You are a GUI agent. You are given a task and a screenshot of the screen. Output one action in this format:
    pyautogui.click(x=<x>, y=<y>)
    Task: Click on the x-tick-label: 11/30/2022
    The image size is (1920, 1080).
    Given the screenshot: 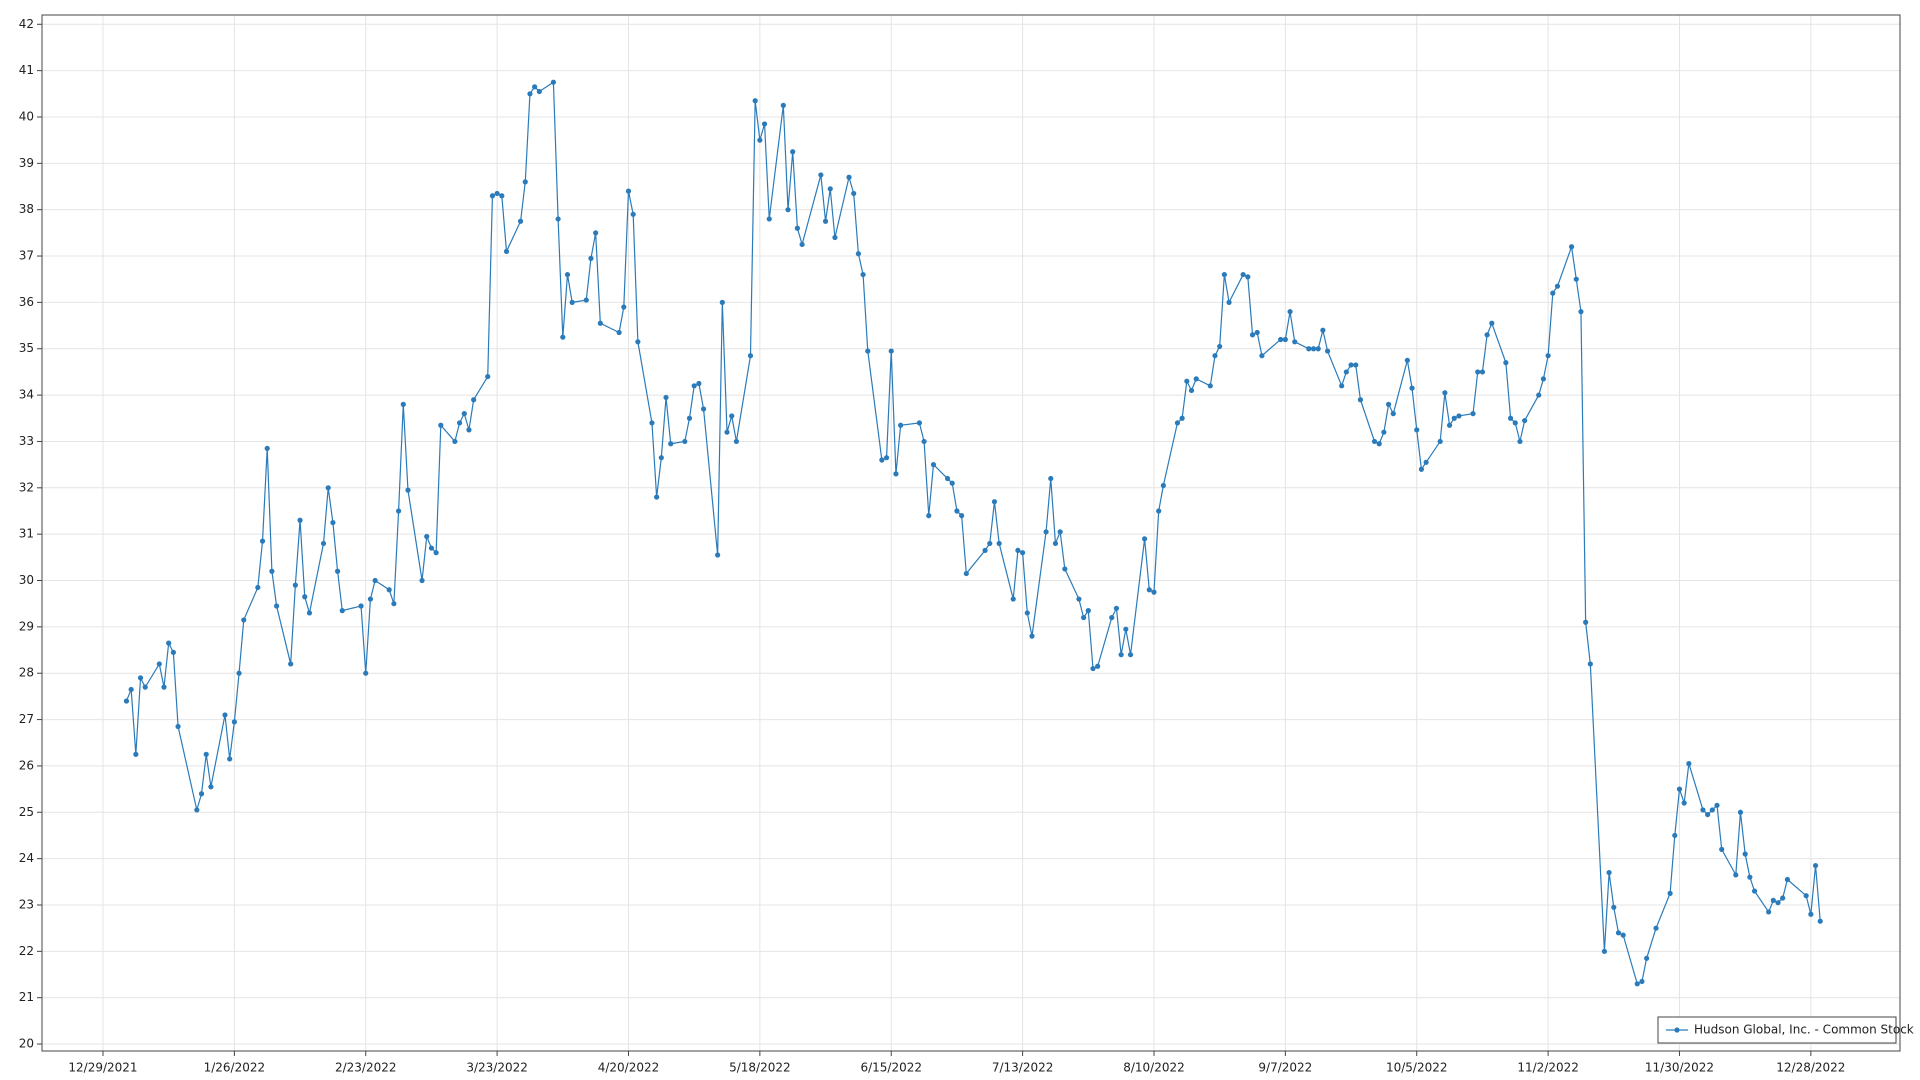 What is the action you would take?
    pyautogui.click(x=1679, y=1068)
    